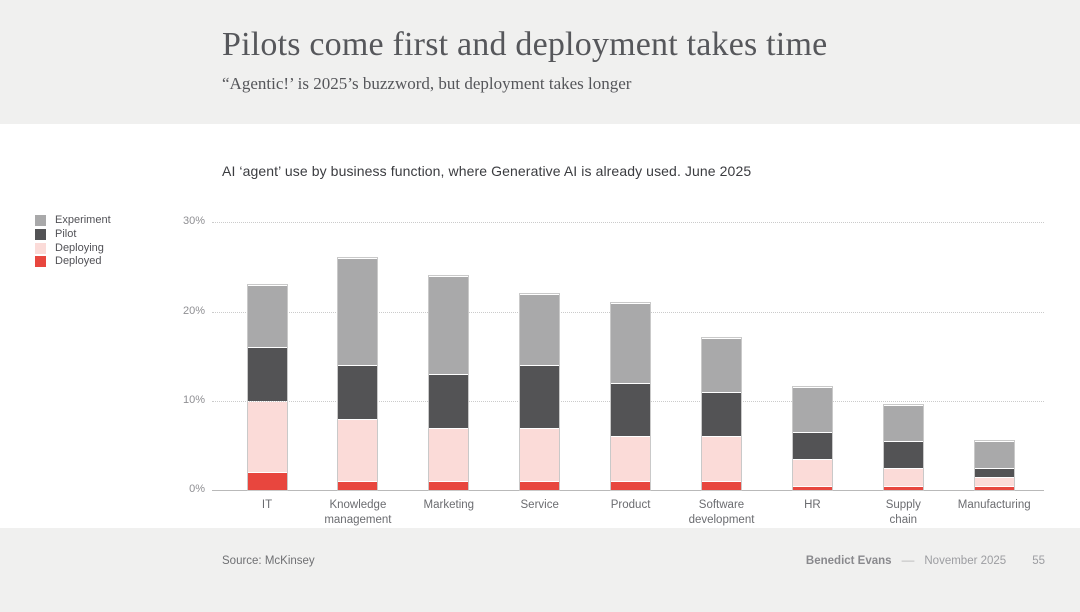 The height and width of the screenshot is (612, 1080). What do you see at coordinates (267, 505) in the screenshot?
I see `x-axis-label: IT` at bounding box center [267, 505].